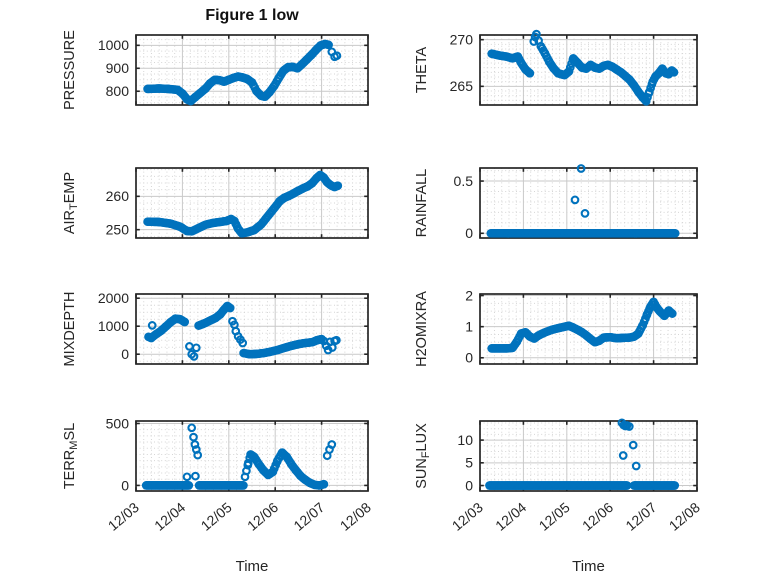 This screenshot has width=778, height=583. I want to click on y-tick-labels: 0 5 10, so click(465, 462).